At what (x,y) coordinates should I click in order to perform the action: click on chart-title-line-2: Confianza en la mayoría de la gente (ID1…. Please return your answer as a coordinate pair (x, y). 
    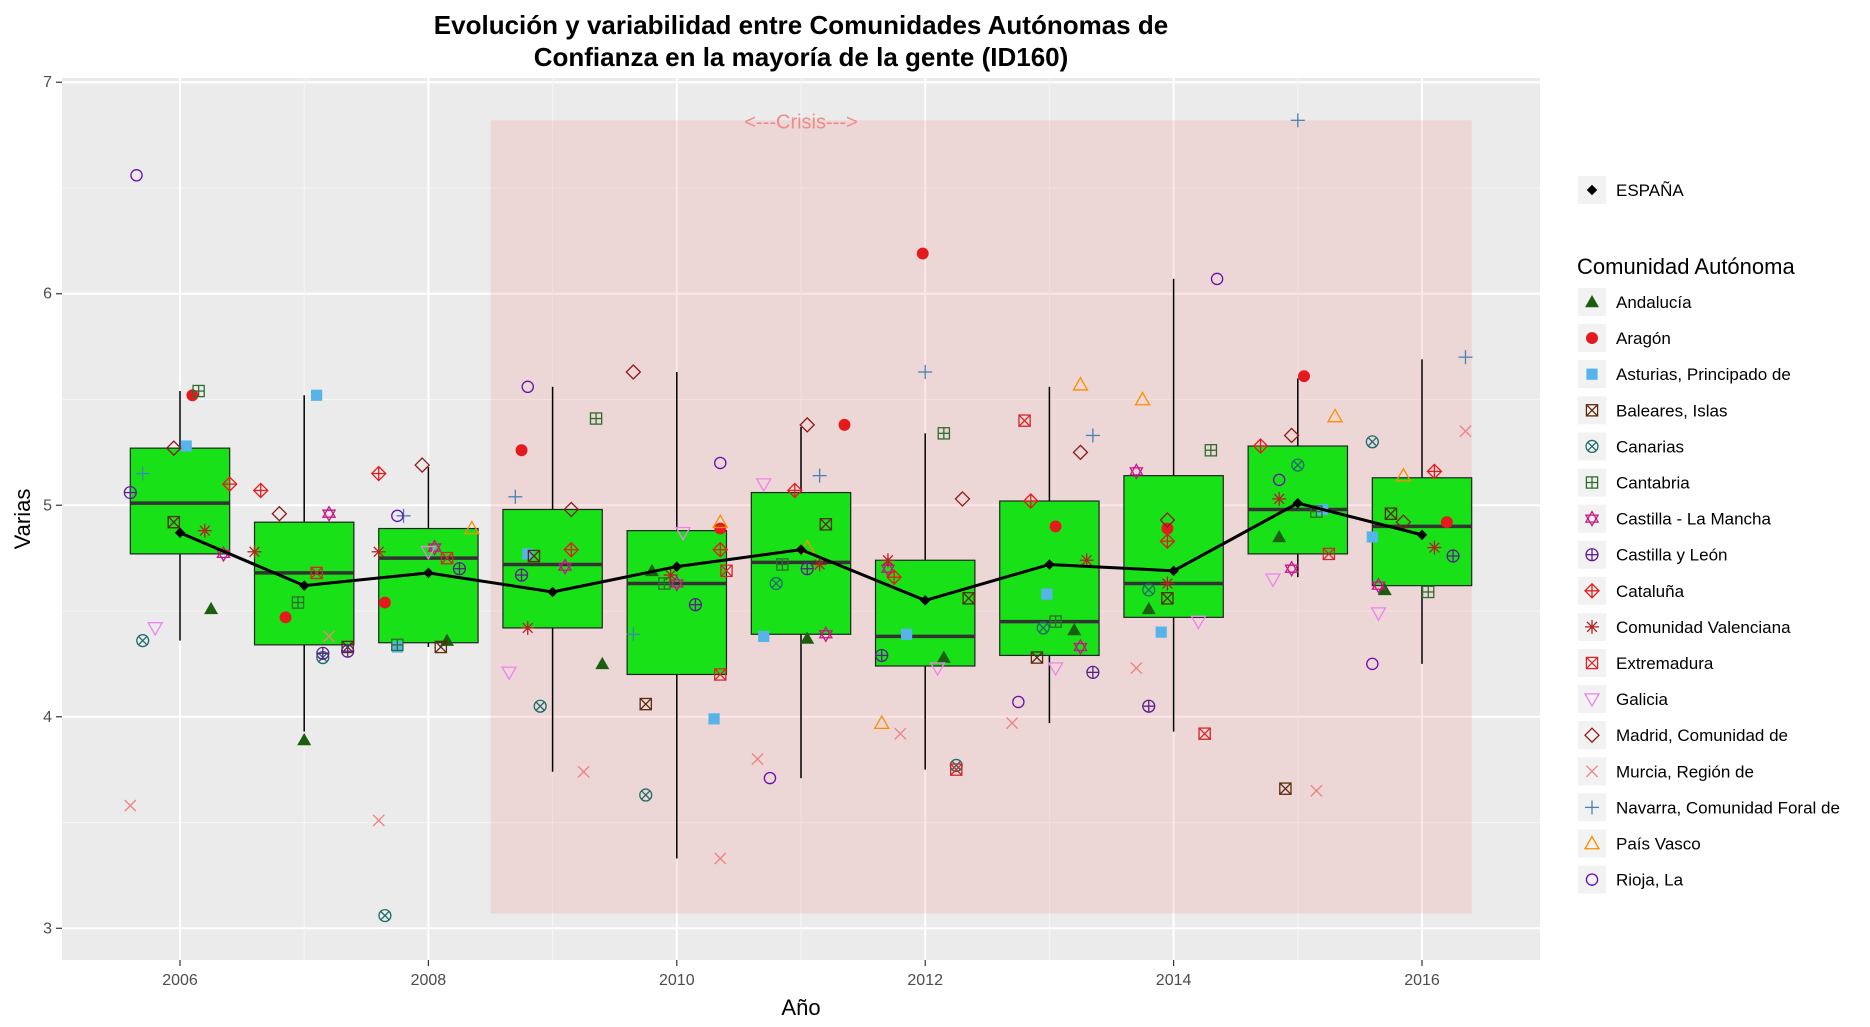
    Looking at the image, I should click on (801, 57).